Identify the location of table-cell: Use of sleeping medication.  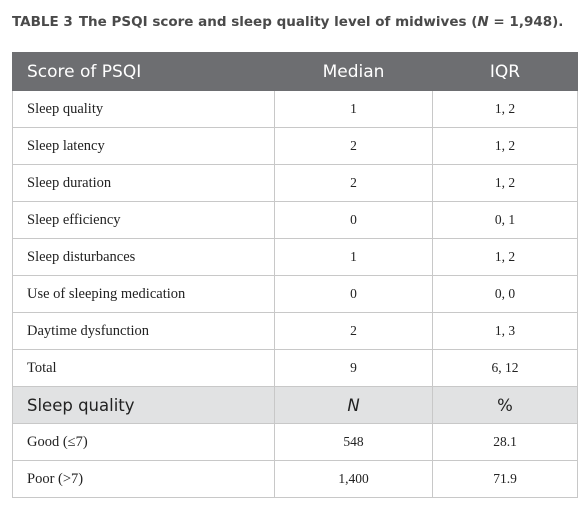
(143, 294).